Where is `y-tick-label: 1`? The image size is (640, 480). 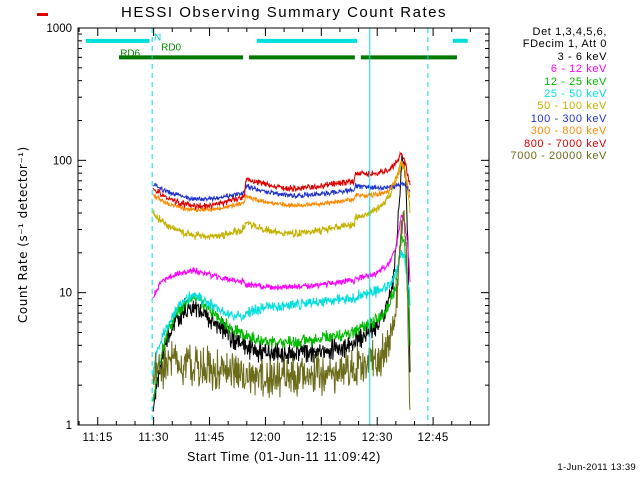 y-tick-label: 1 is located at coordinates (69, 426).